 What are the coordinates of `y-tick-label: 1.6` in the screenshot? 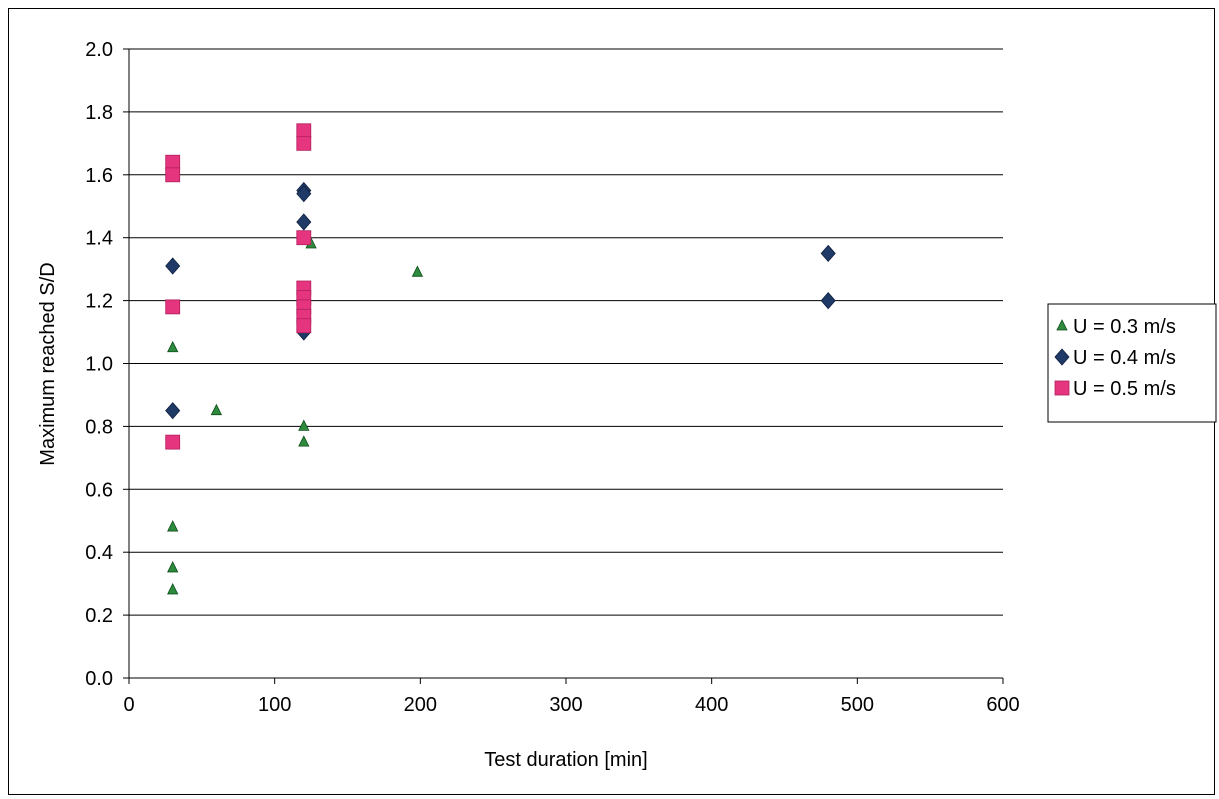 It's located at (99, 176).